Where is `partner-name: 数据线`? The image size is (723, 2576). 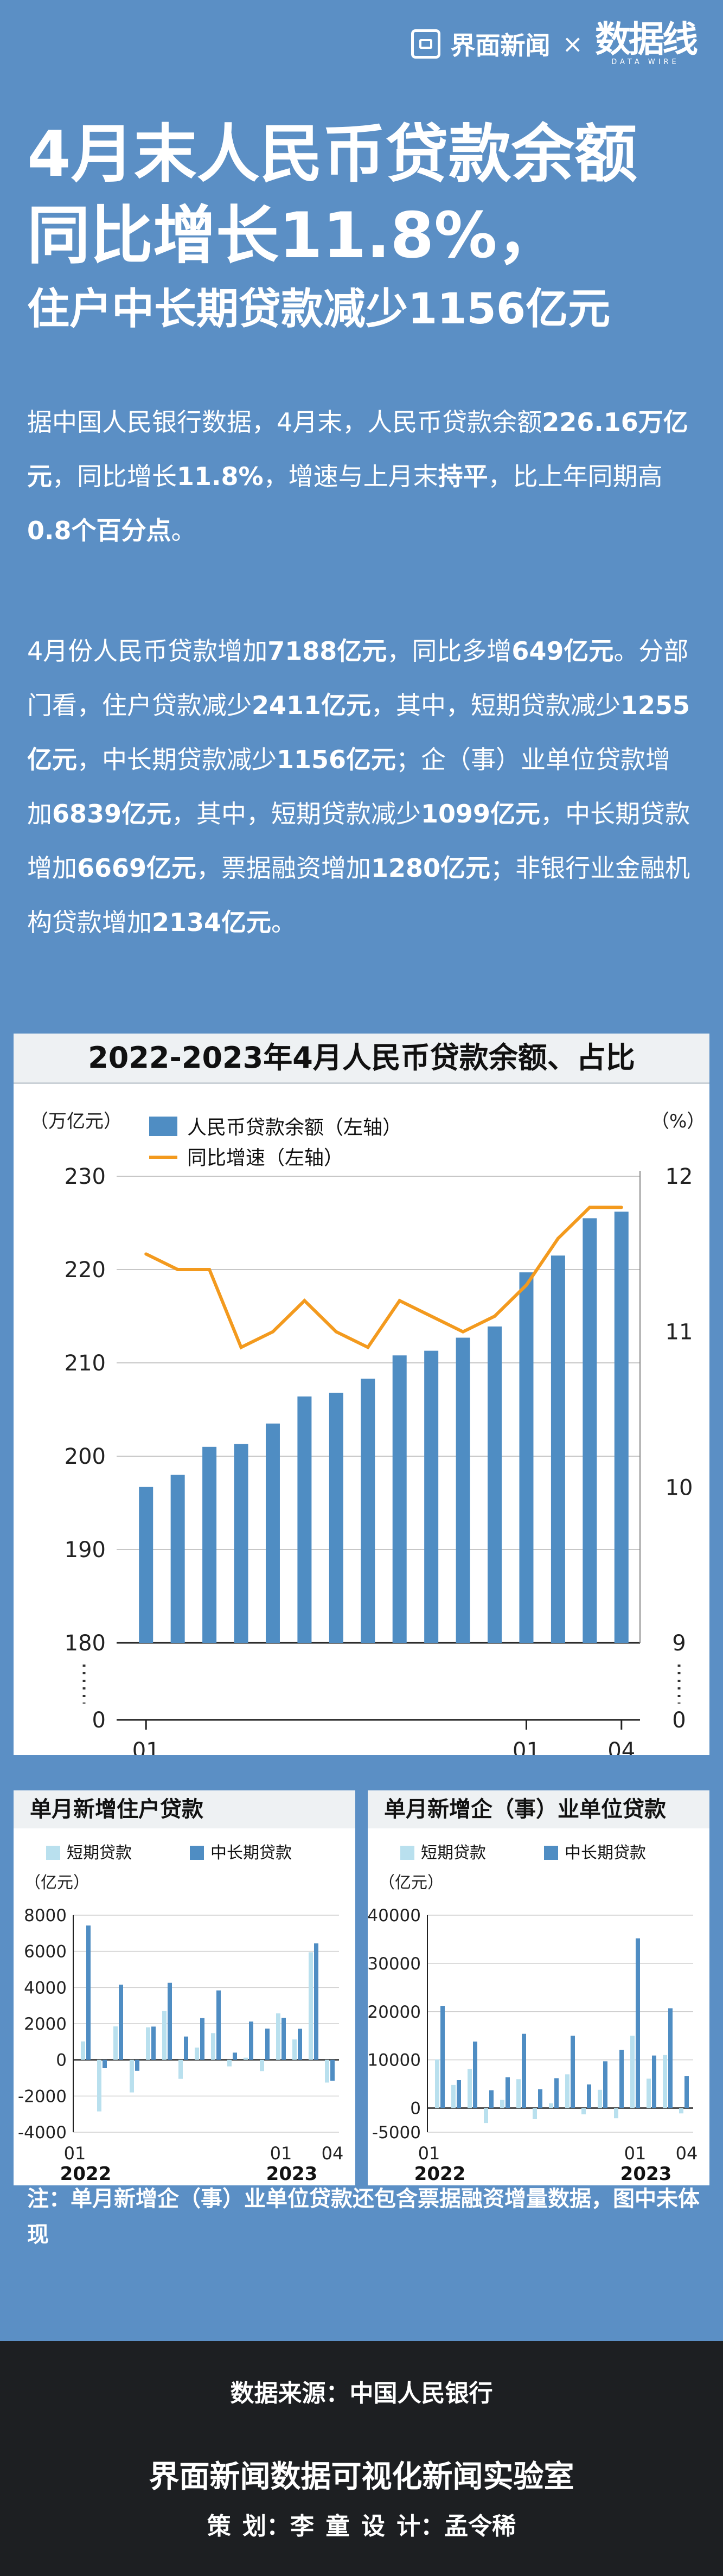 partner-name: 数据线 is located at coordinates (646, 39).